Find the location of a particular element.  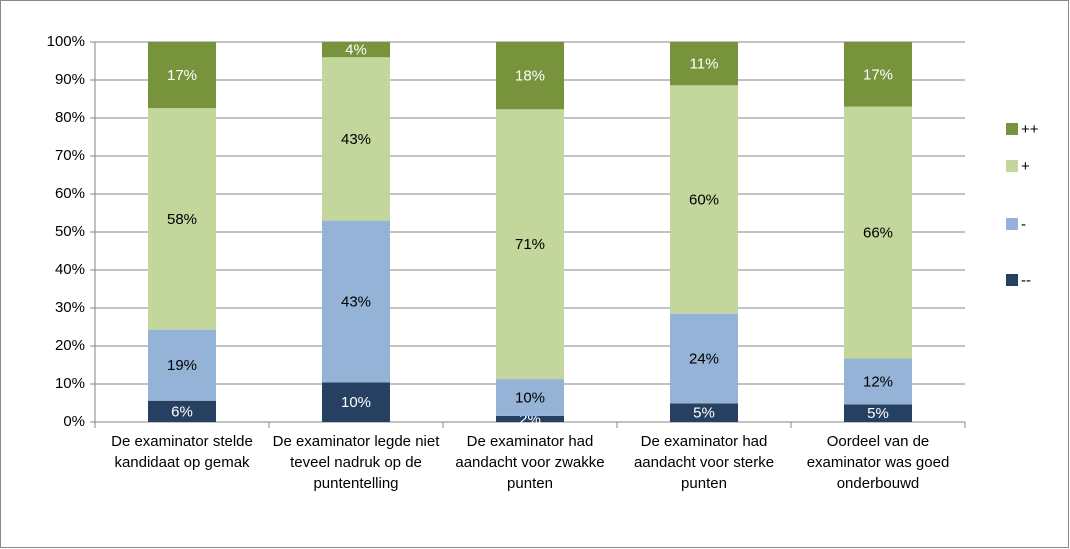

data-label: 58% is located at coordinates (182, 219).